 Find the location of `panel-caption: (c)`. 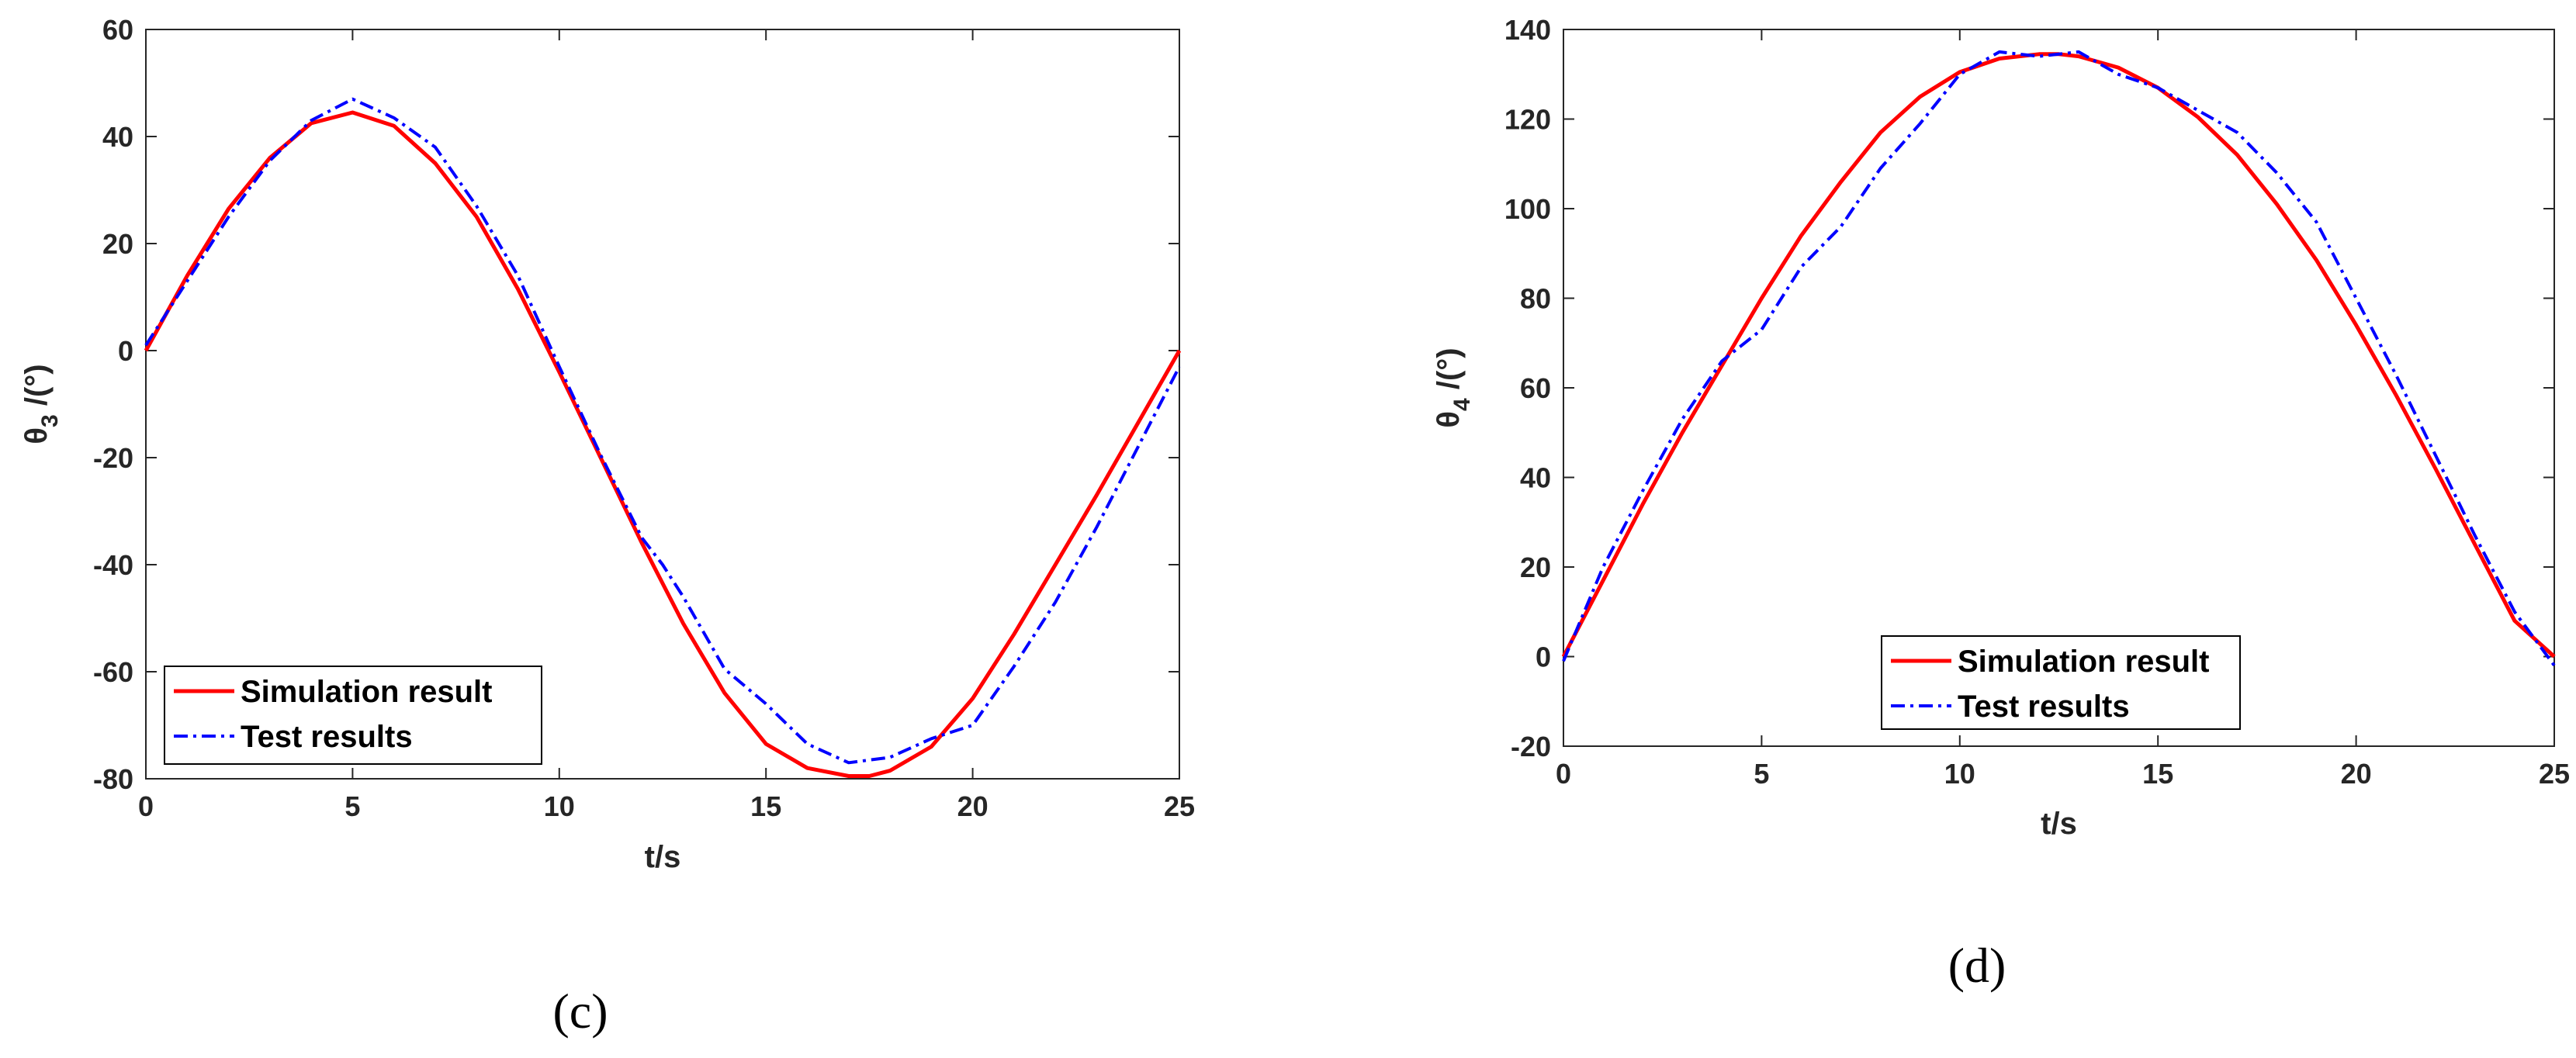

panel-caption: (c) is located at coordinates (580, 1011).